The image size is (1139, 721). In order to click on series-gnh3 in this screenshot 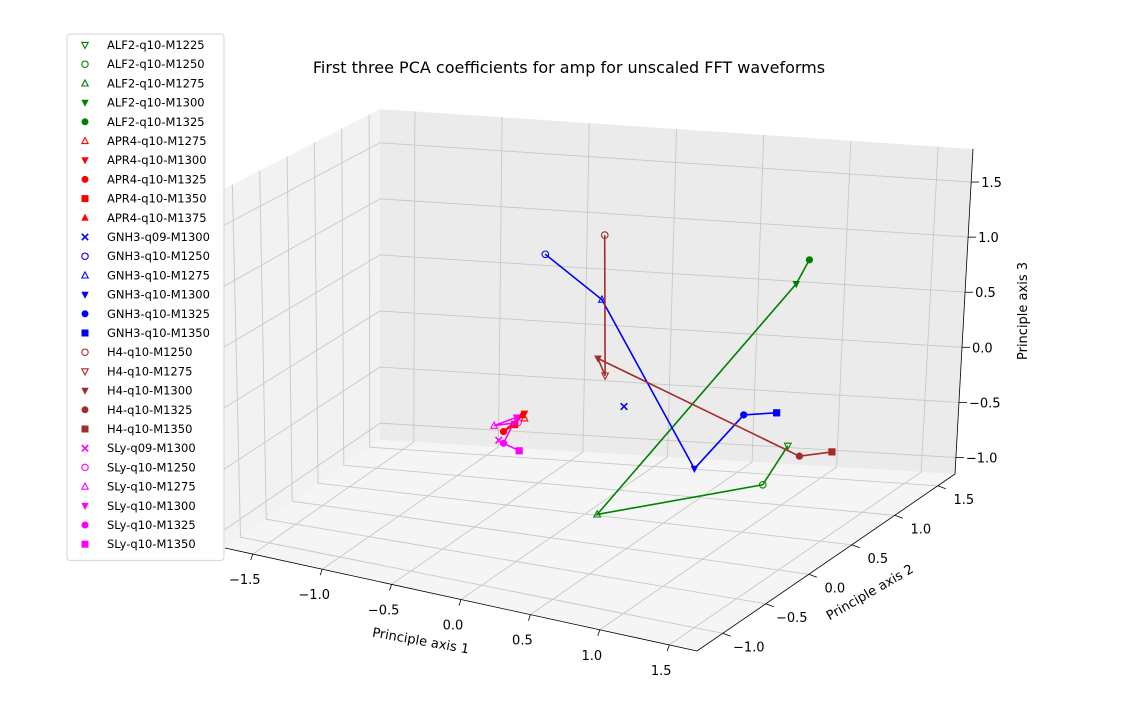, I will do `click(661, 362)`.